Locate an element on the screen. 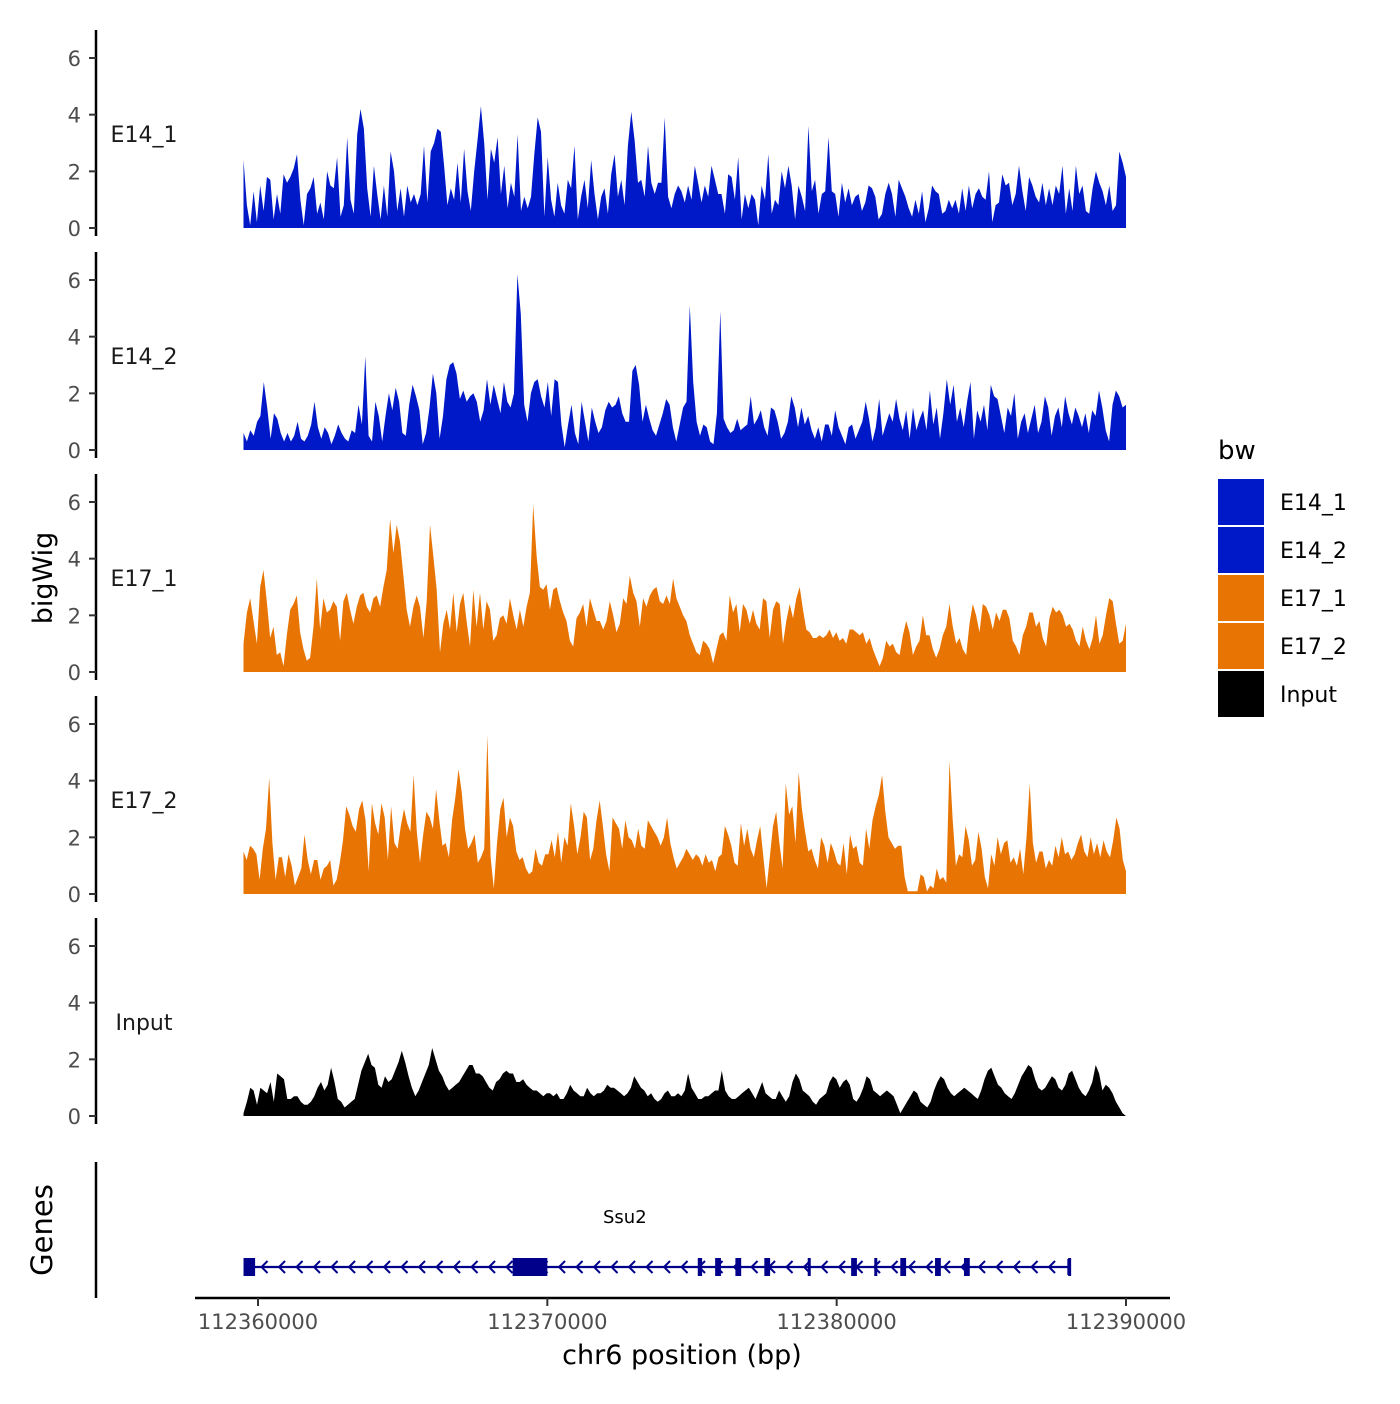 This screenshot has width=1400, height=1404. panel-E14_2: 0 2 4 6 E14_2 is located at coordinates (597, 357).